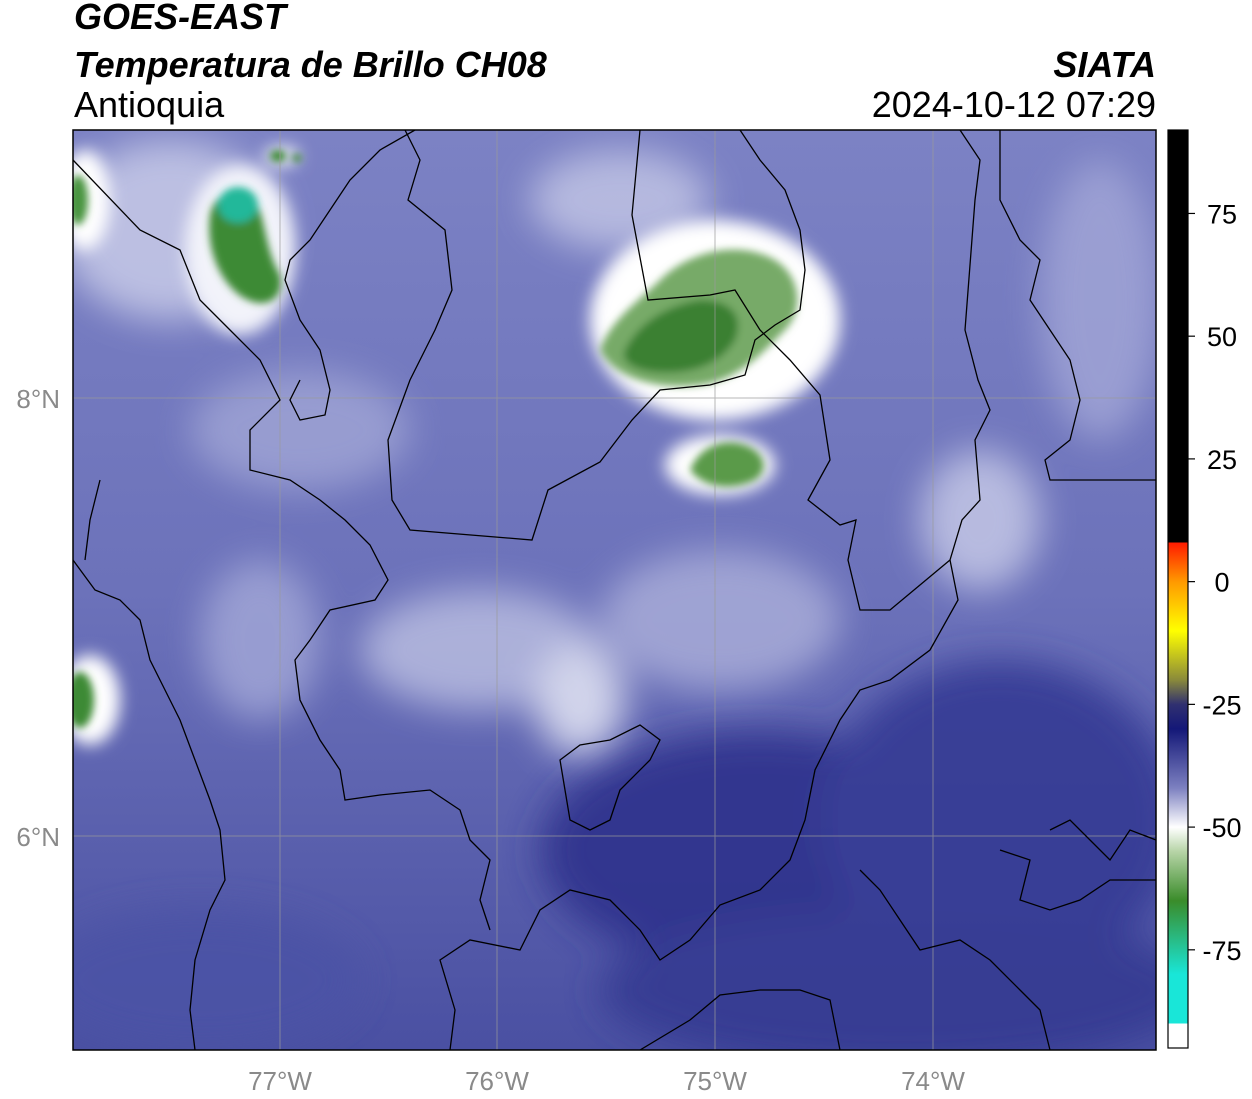 Image resolution: width=1252 pixels, height=1099 pixels. What do you see at coordinates (1222, 214) in the screenshot?
I see `colorbar-tick-label: 75` at bounding box center [1222, 214].